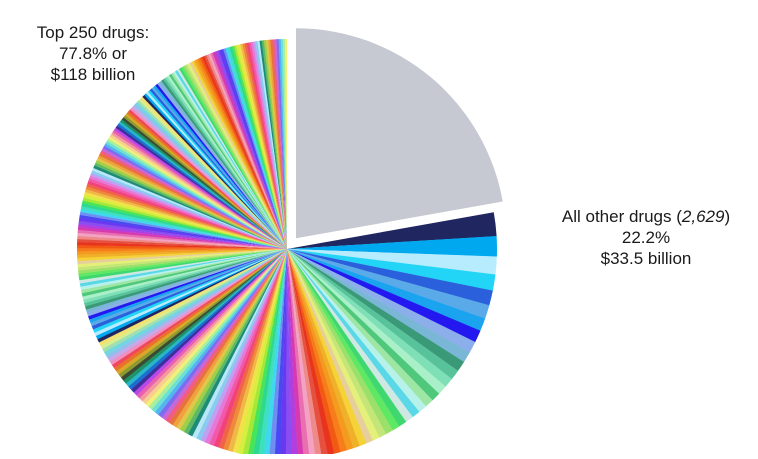 This screenshot has height=459, width=758. Describe the element at coordinates (621, 216) in the screenshot. I see `all-other-drugs-name-prefix: All other drugs (` at that location.